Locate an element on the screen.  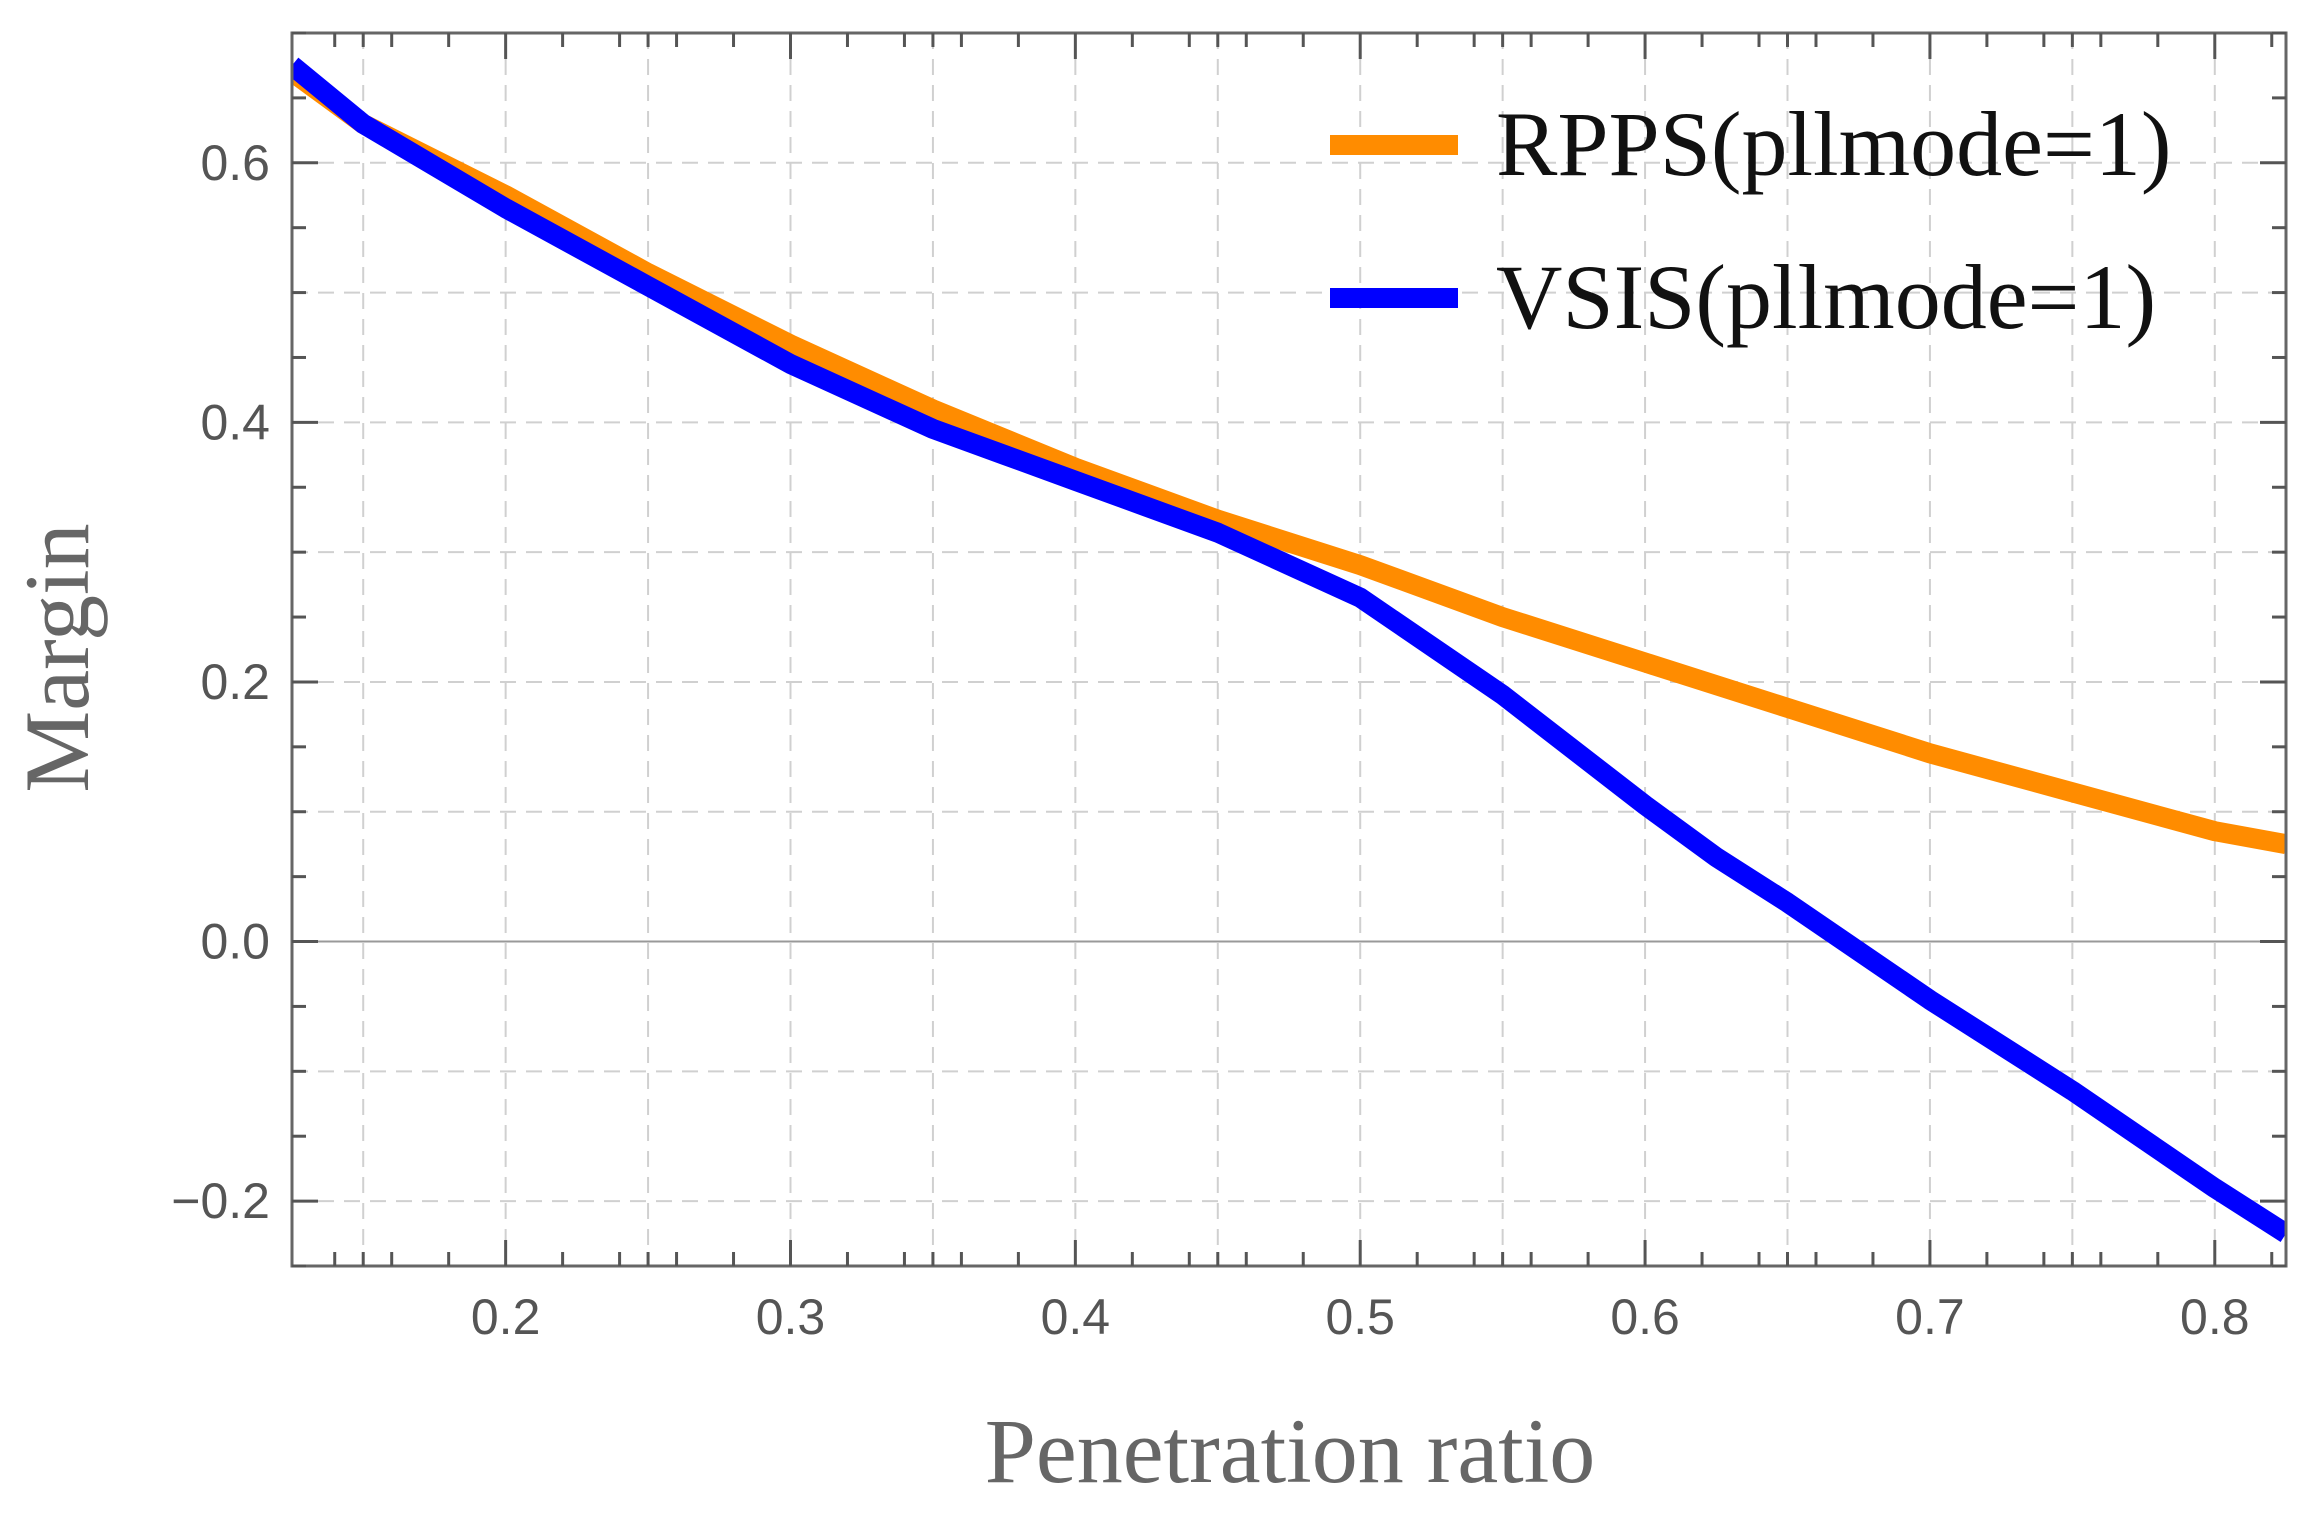
y-tick-label: 0.2 is located at coordinates (235, 682).